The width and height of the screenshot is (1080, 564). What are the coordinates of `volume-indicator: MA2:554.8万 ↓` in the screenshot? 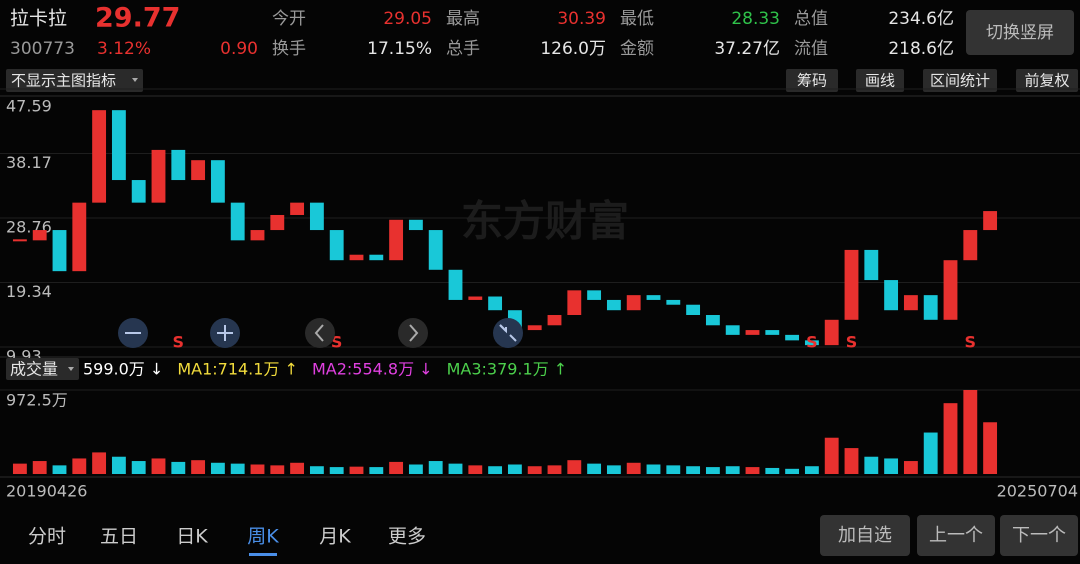 It's located at (372, 369).